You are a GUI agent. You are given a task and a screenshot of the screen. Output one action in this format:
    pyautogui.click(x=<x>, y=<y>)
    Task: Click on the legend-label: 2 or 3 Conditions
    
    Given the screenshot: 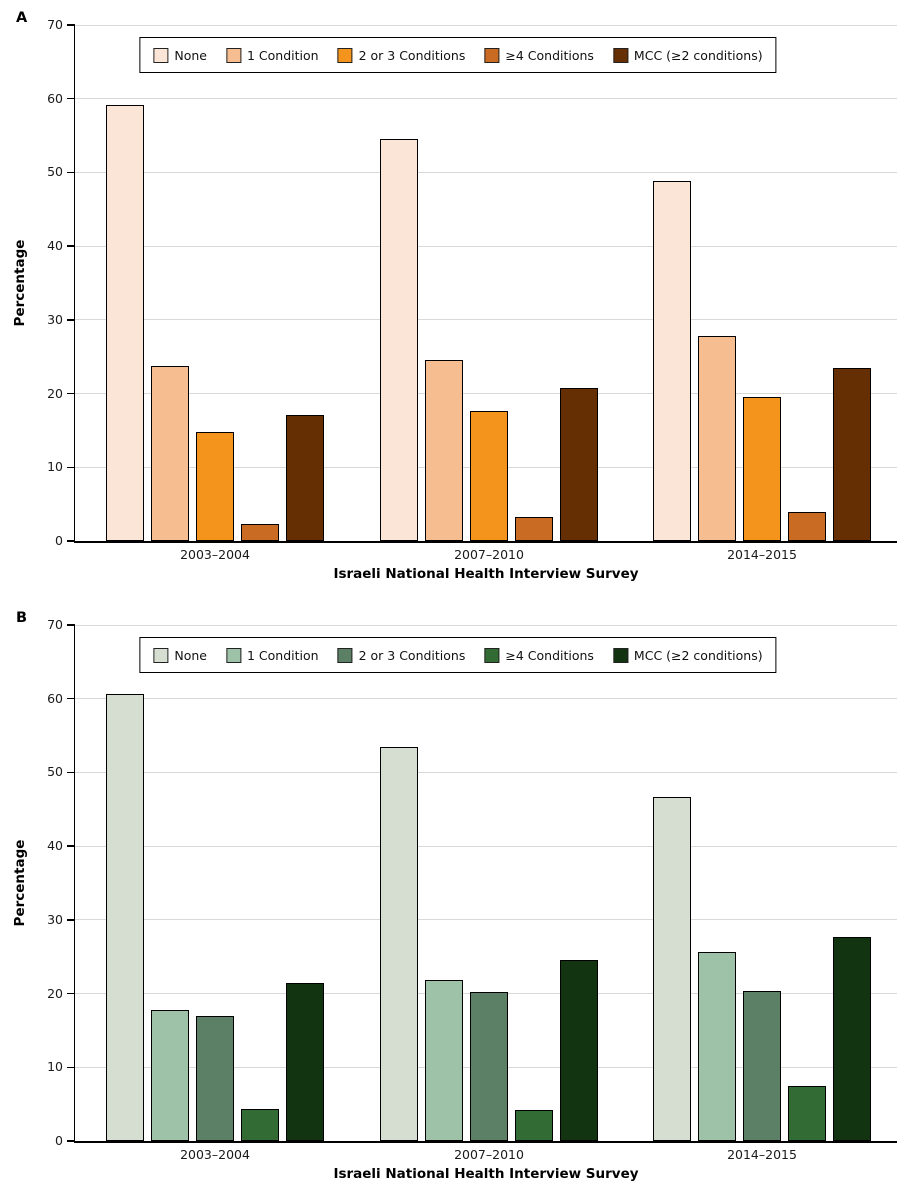 What is the action you would take?
    pyautogui.click(x=412, y=55)
    